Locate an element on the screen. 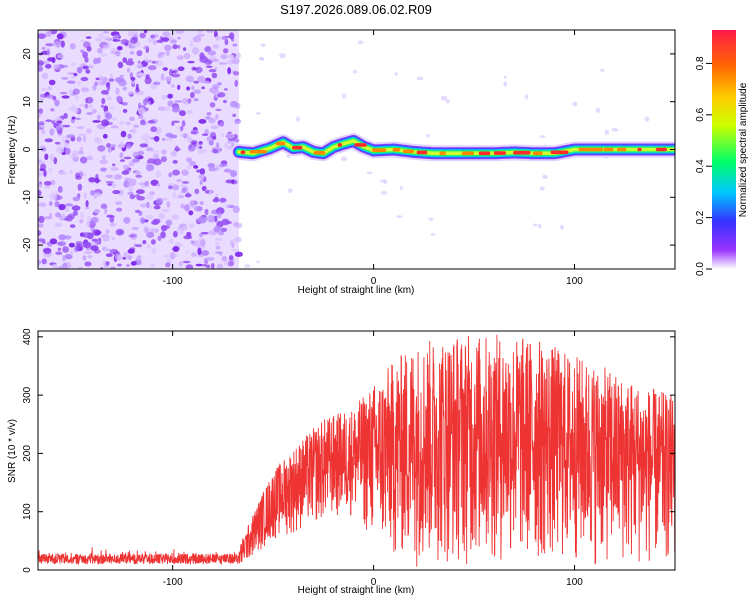 This screenshot has height=600, width=750. colorbar-tick-label: 0.6 is located at coordinates (700, 114).